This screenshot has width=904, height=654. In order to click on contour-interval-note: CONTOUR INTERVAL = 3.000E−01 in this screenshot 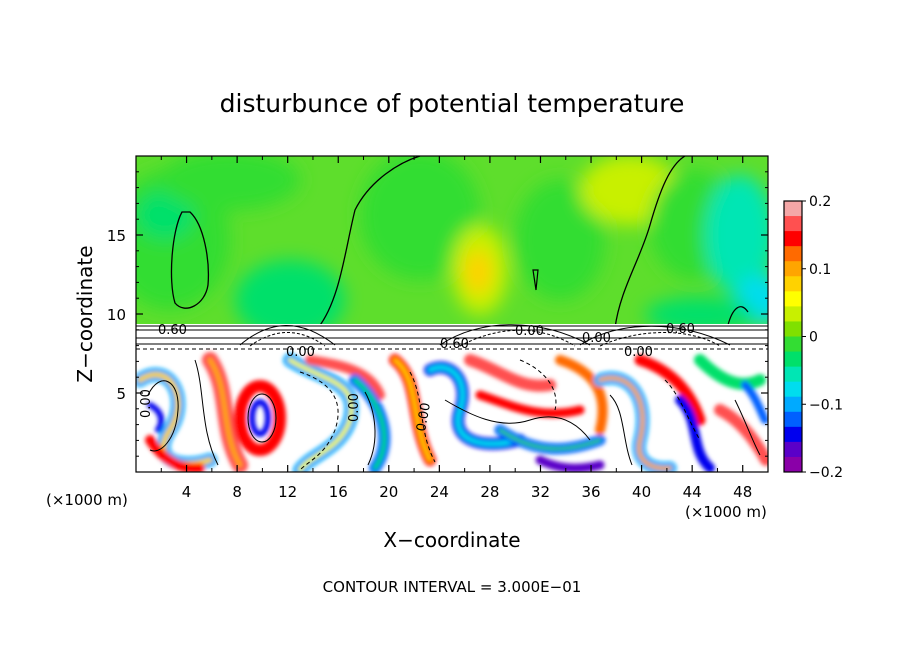, I will do `click(452, 587)`.